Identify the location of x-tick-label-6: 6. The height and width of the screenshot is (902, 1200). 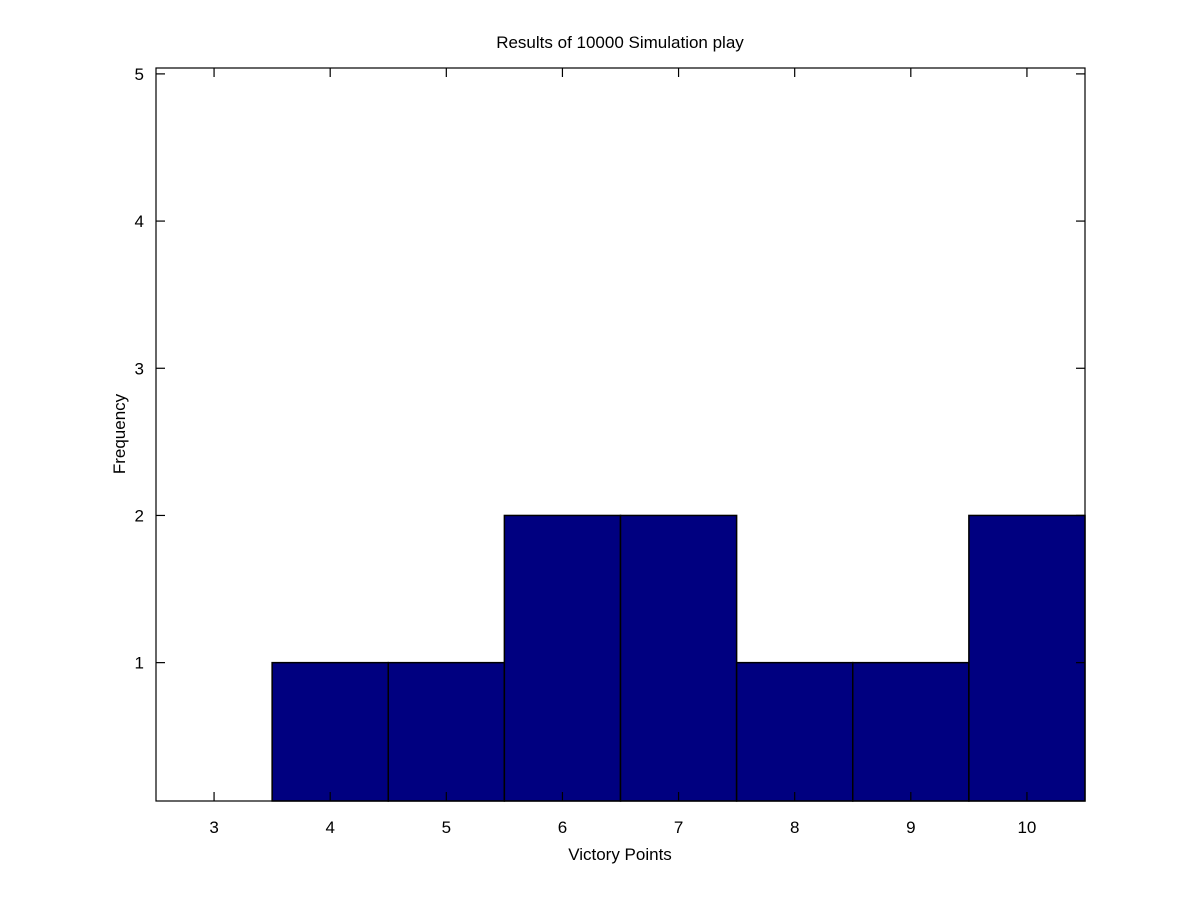
(562, 827).